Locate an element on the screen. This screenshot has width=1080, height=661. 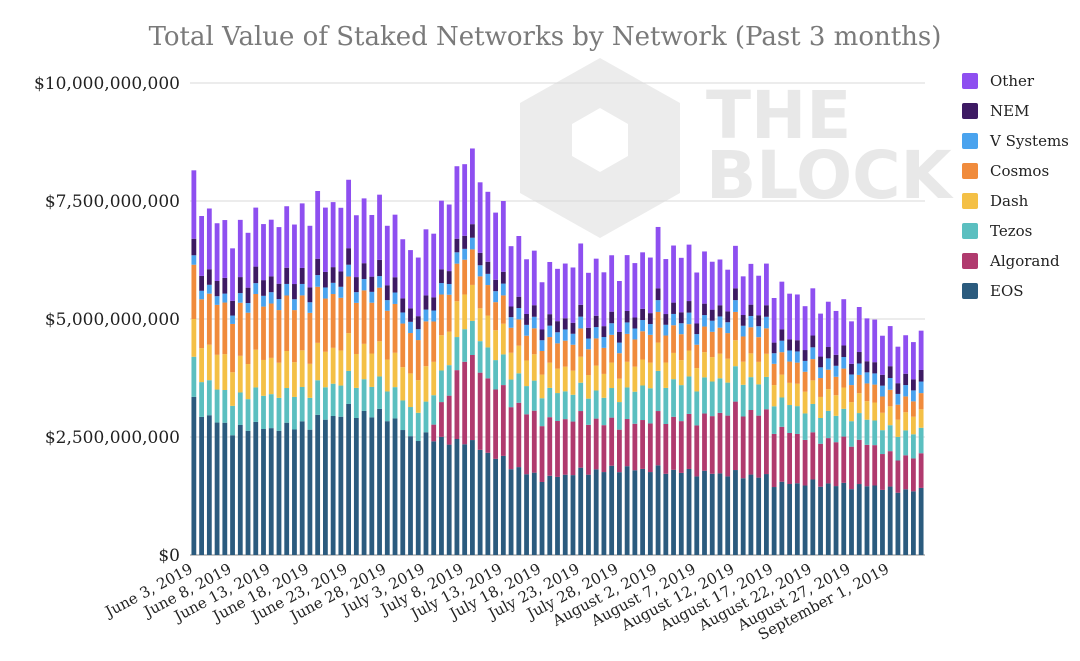
legend-label-nem: NEM is located at coordinates (1009, 111).